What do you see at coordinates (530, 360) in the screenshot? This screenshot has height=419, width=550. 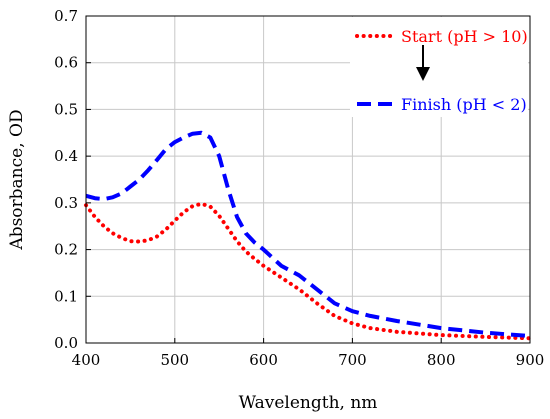 I see `x-tick-label: 900` at bounding box center [530, 360].